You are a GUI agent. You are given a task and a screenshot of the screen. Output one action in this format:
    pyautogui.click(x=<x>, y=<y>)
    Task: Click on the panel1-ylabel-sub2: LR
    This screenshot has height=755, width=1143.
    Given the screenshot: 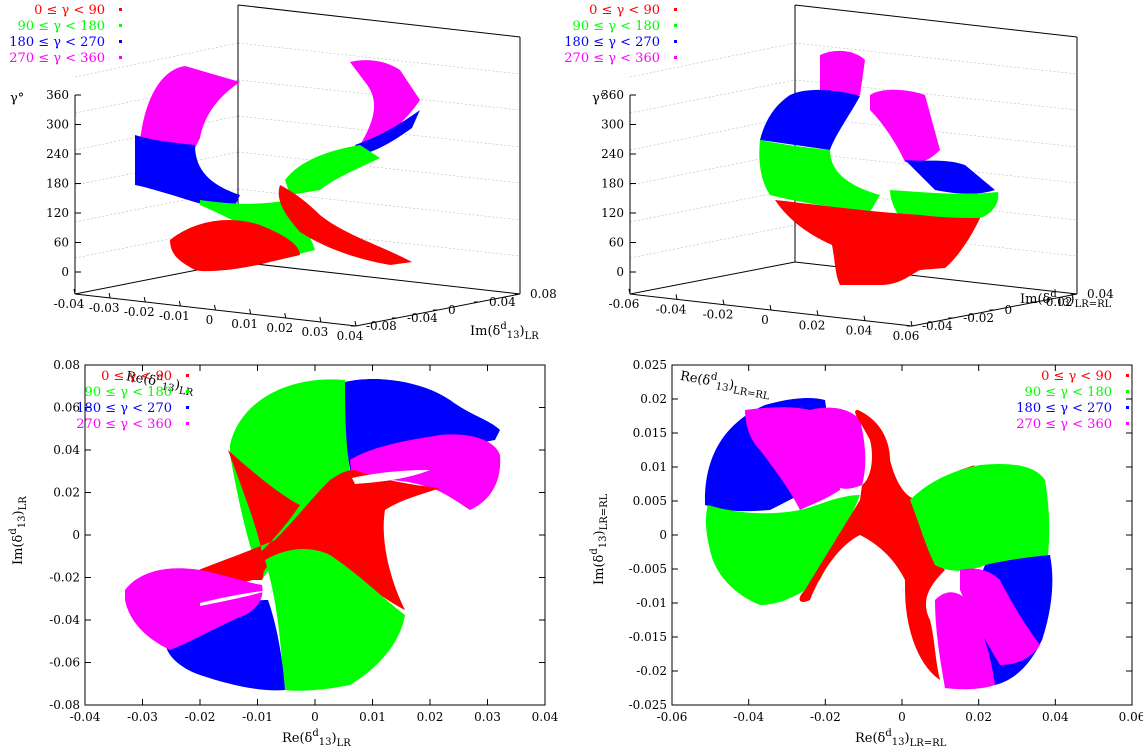 What is the action you would take?
    pyautogui.click(x=532, y=336)
    